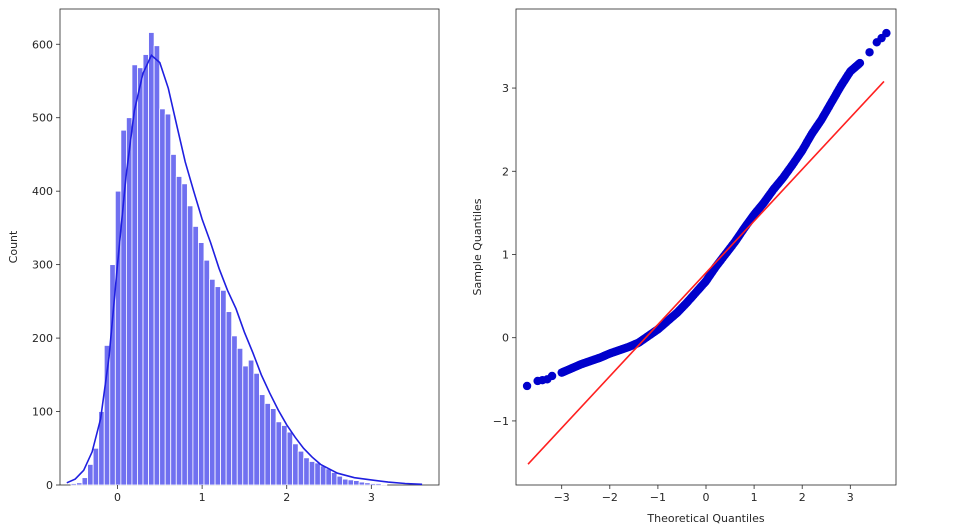  Describe the element at coordinates (42, 338) in the screenshot. I see `y-tick-label: 200` at that location.